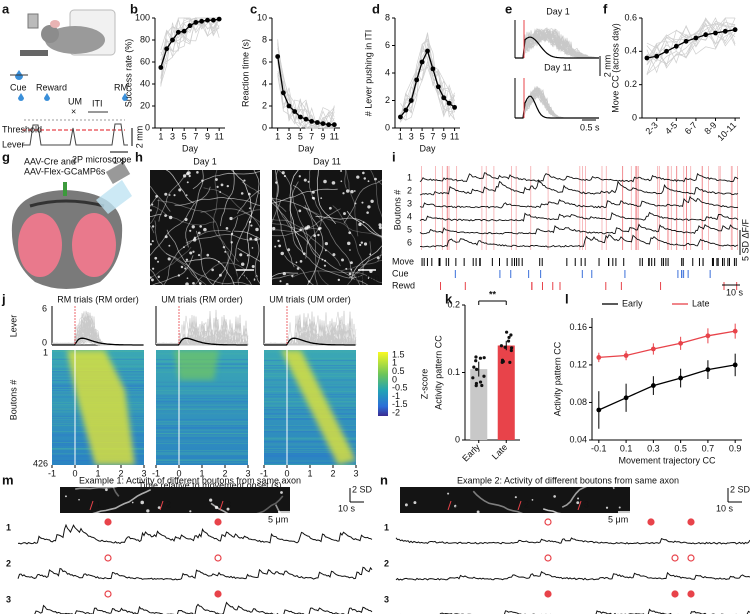  I want to click on legend-label: Early, so click(632, 303).